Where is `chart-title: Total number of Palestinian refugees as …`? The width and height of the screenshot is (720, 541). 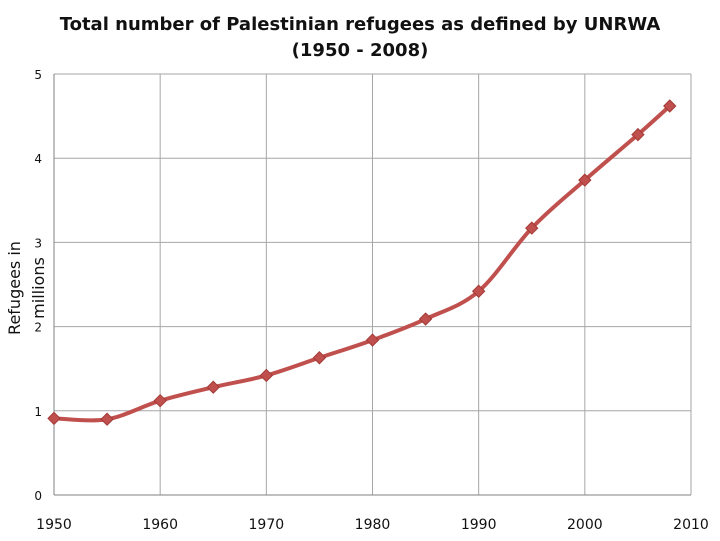 chart-title: Total number of Palestinian refugees as … is located at coordinates (360, 38).